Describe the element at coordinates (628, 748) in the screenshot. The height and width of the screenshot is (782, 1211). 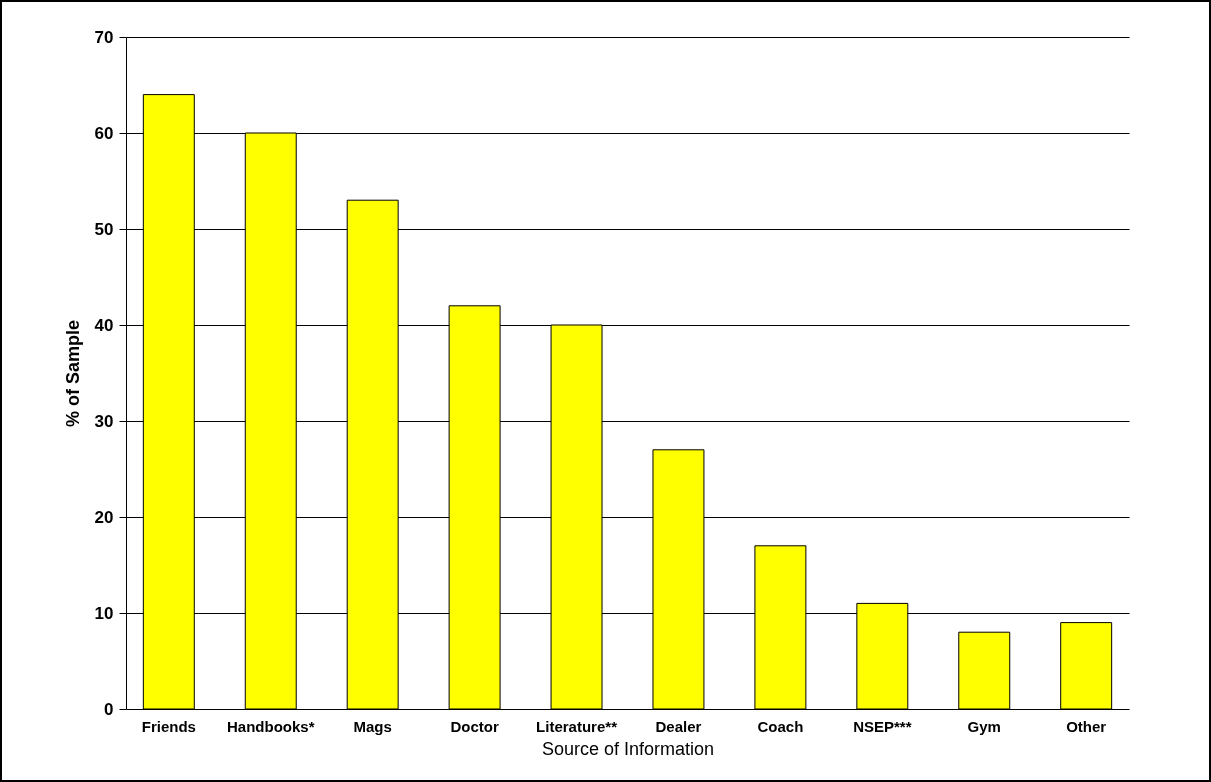
I see `x-axis-title: Source of Information` at that location.